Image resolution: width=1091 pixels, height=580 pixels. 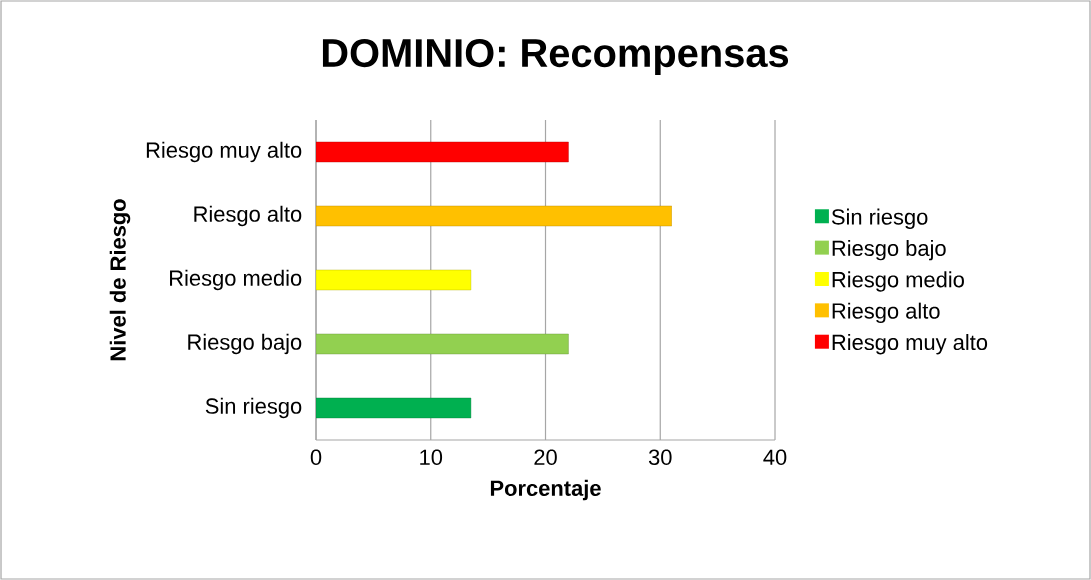 What do you see at coordinates (889, 250) in the screenshot?
I see `legend-label: Riesgo bajo` at bounding box center [889, 250].